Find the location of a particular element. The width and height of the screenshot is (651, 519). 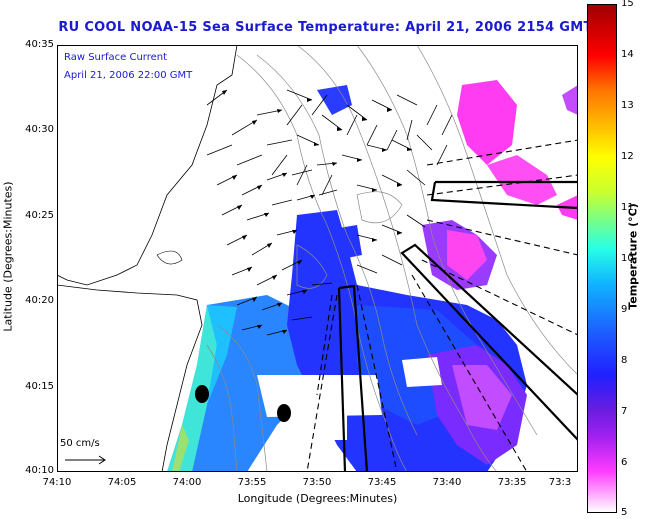

colorbar-tick: 5 is located at coordinates (624, 512).